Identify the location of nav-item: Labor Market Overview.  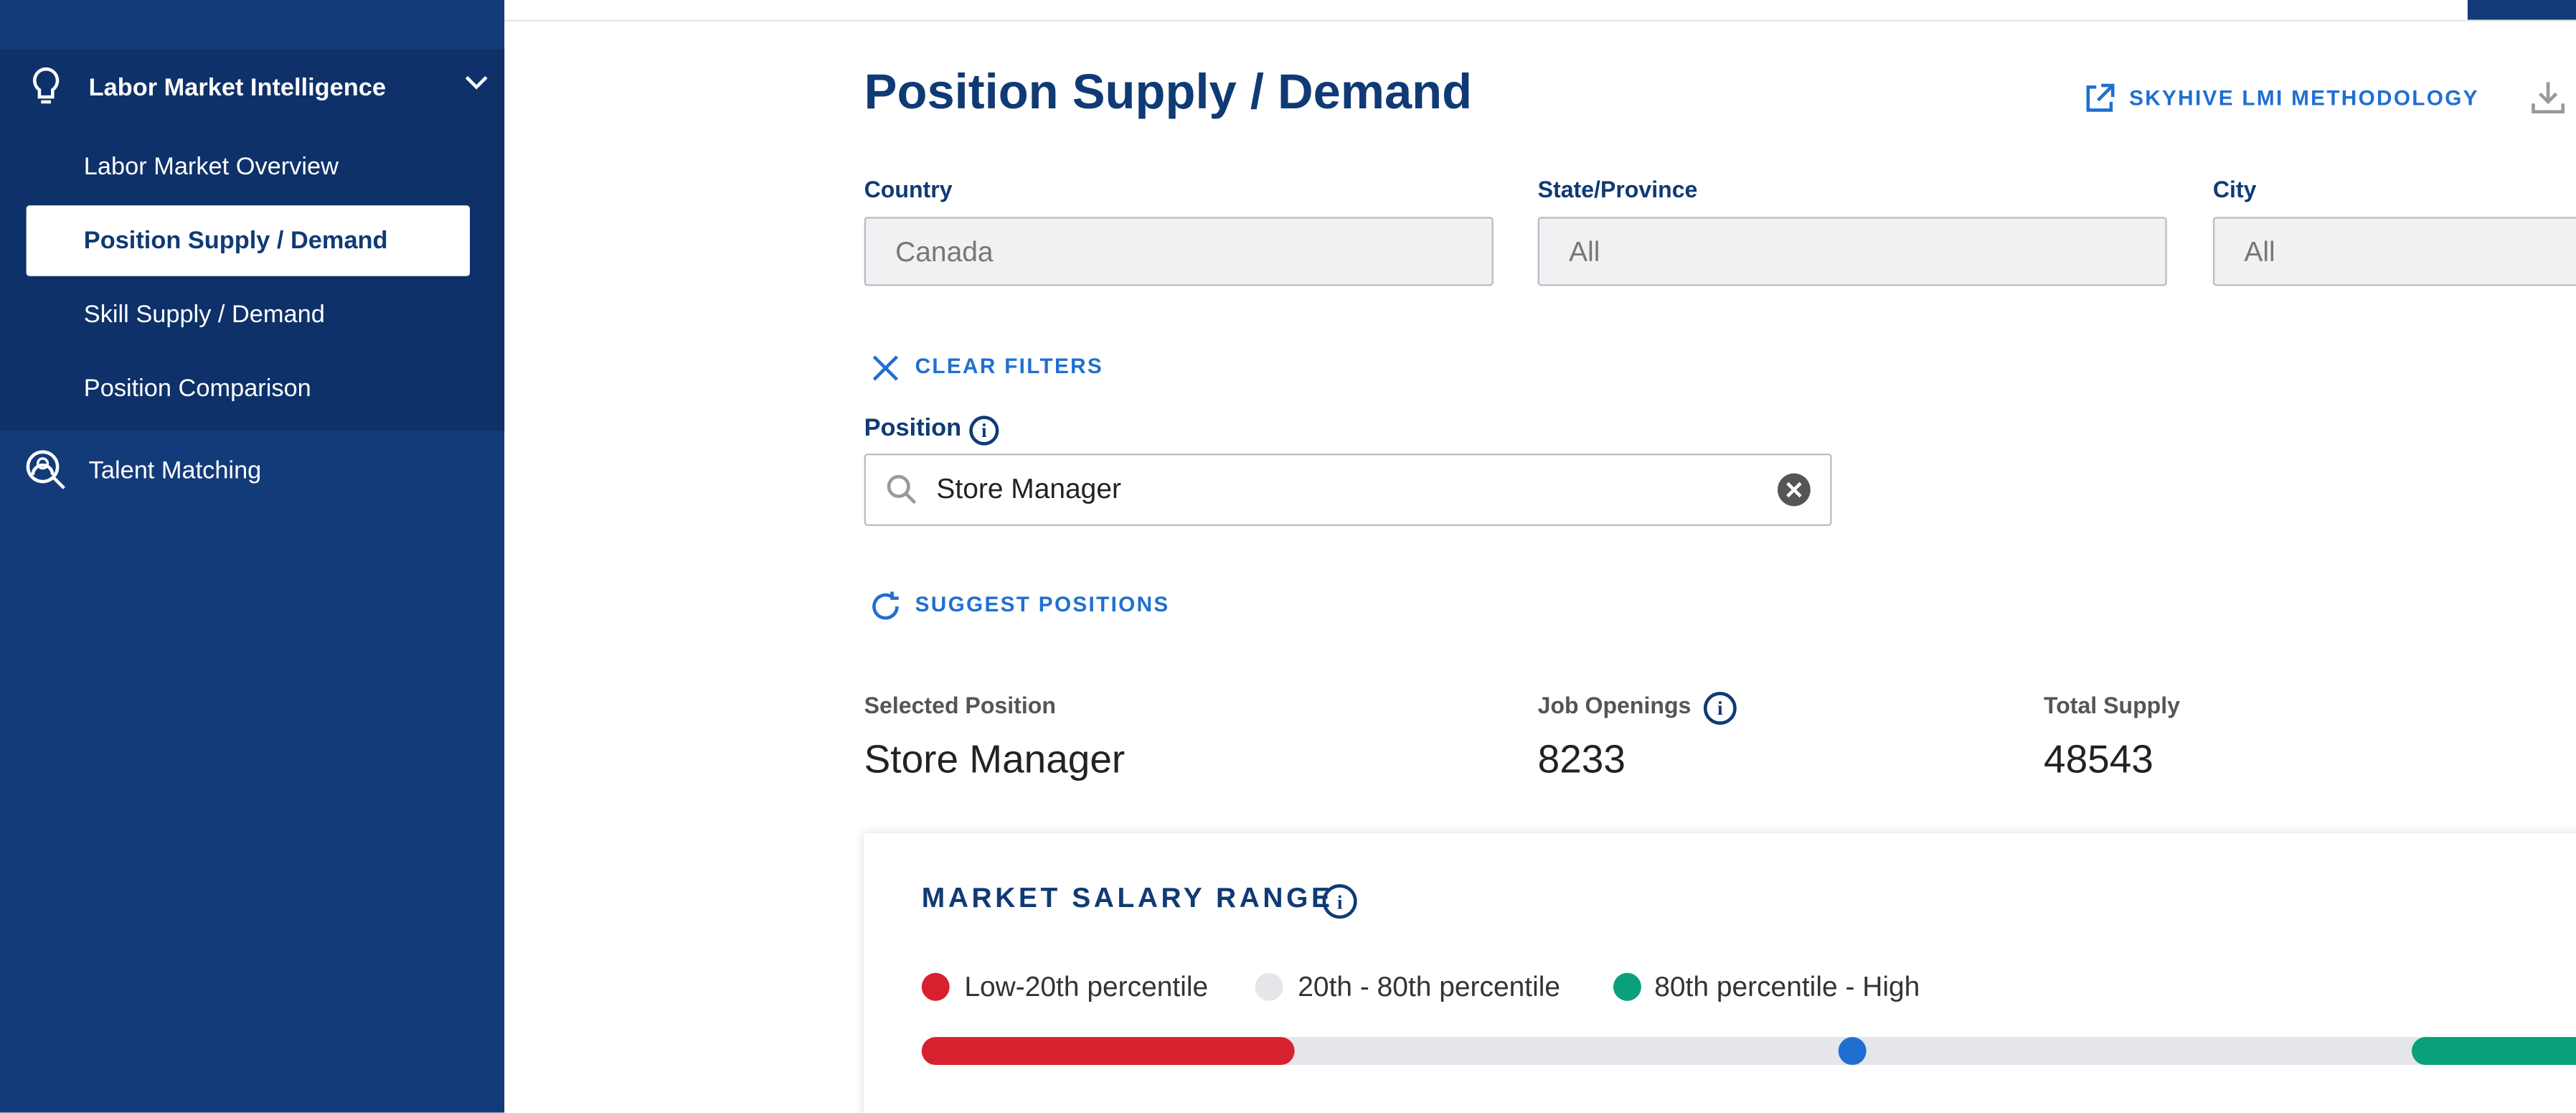
(211, 166).